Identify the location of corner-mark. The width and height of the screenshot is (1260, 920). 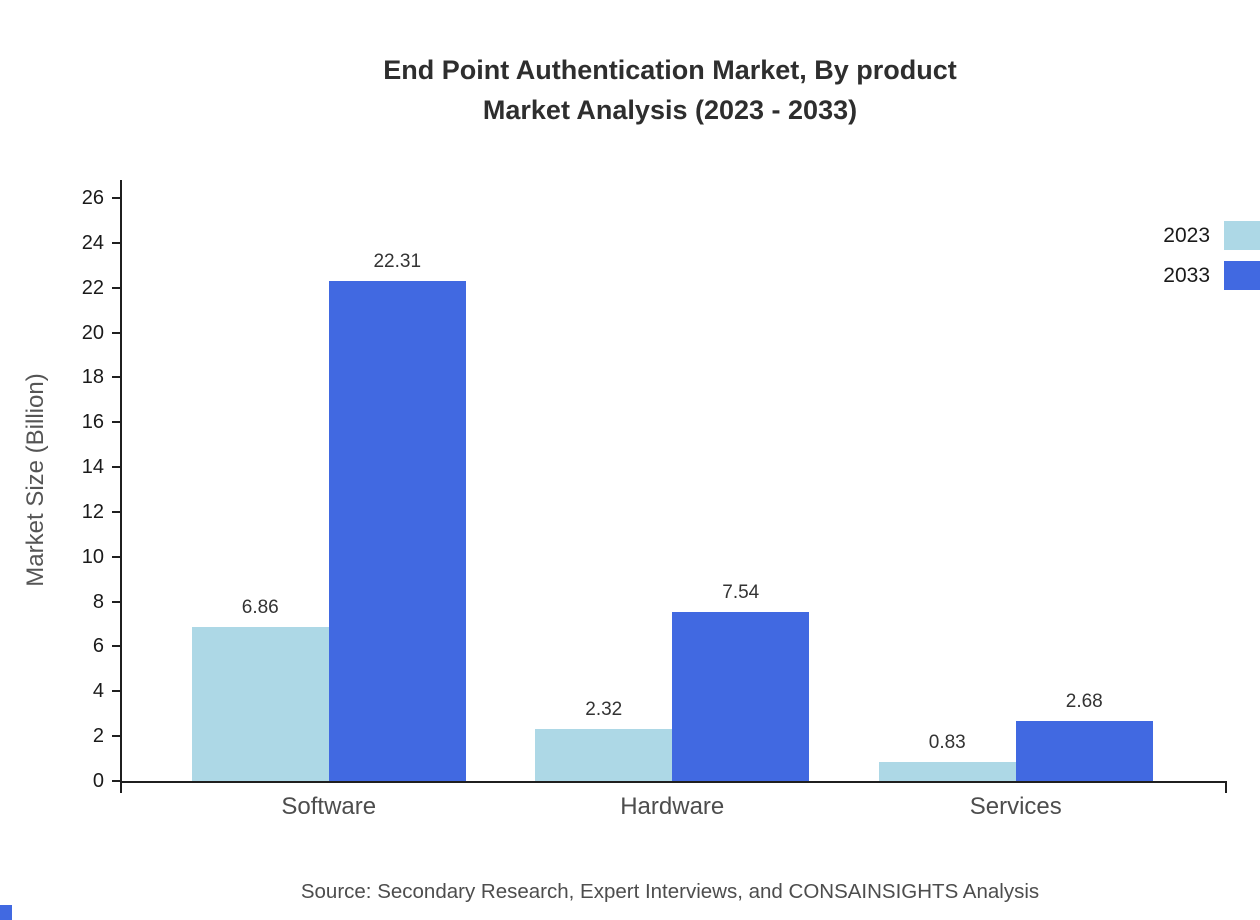
(6, 912).